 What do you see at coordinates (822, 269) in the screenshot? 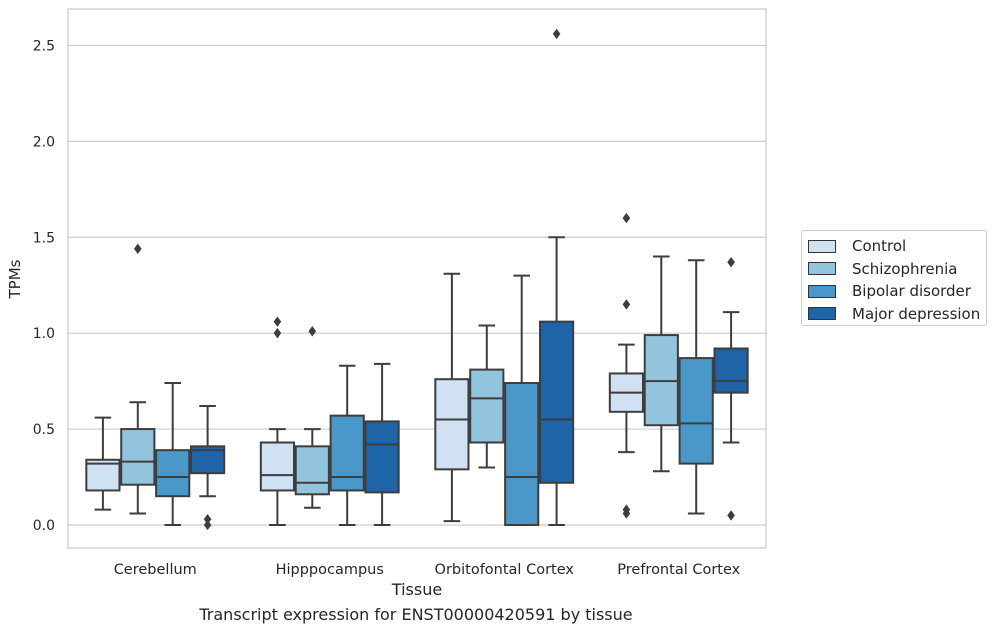
I see `legend-swatch-schizophrenia` at bounding box center [822, 269].